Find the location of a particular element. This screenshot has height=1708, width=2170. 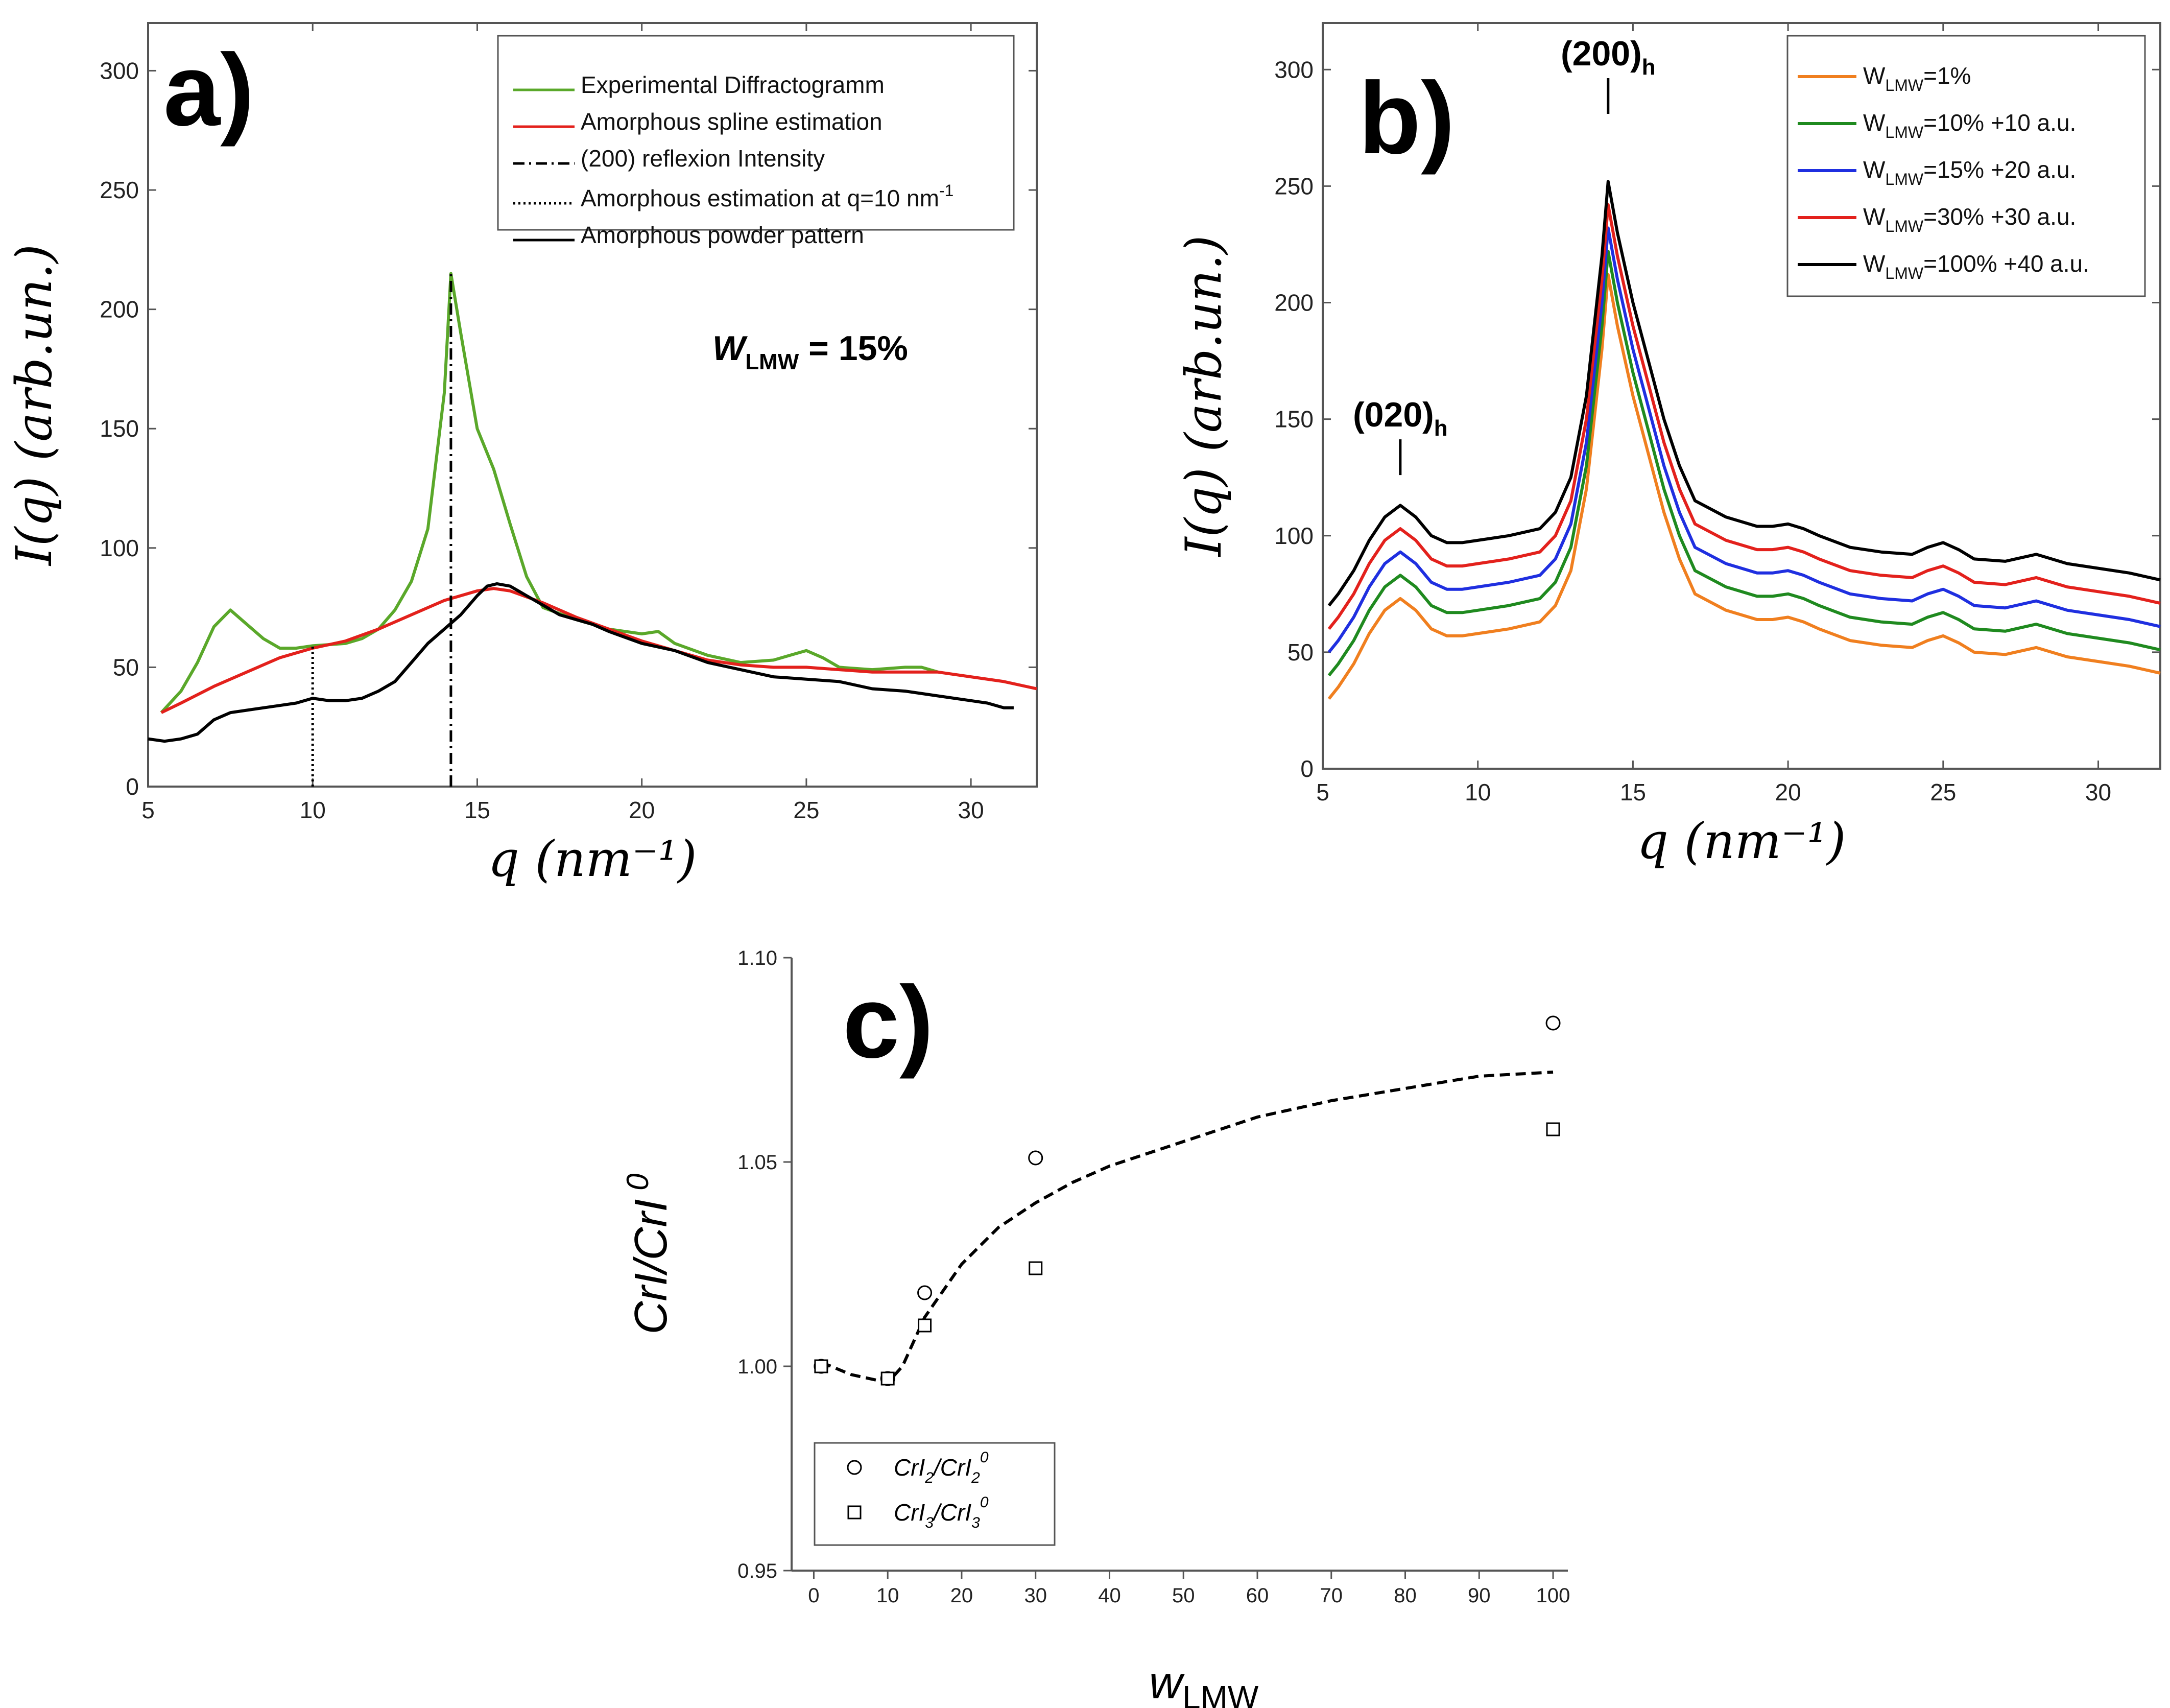

legend-entry: Amorphous estimation at q=10 nm-1 is located at coordinates (767, 196).